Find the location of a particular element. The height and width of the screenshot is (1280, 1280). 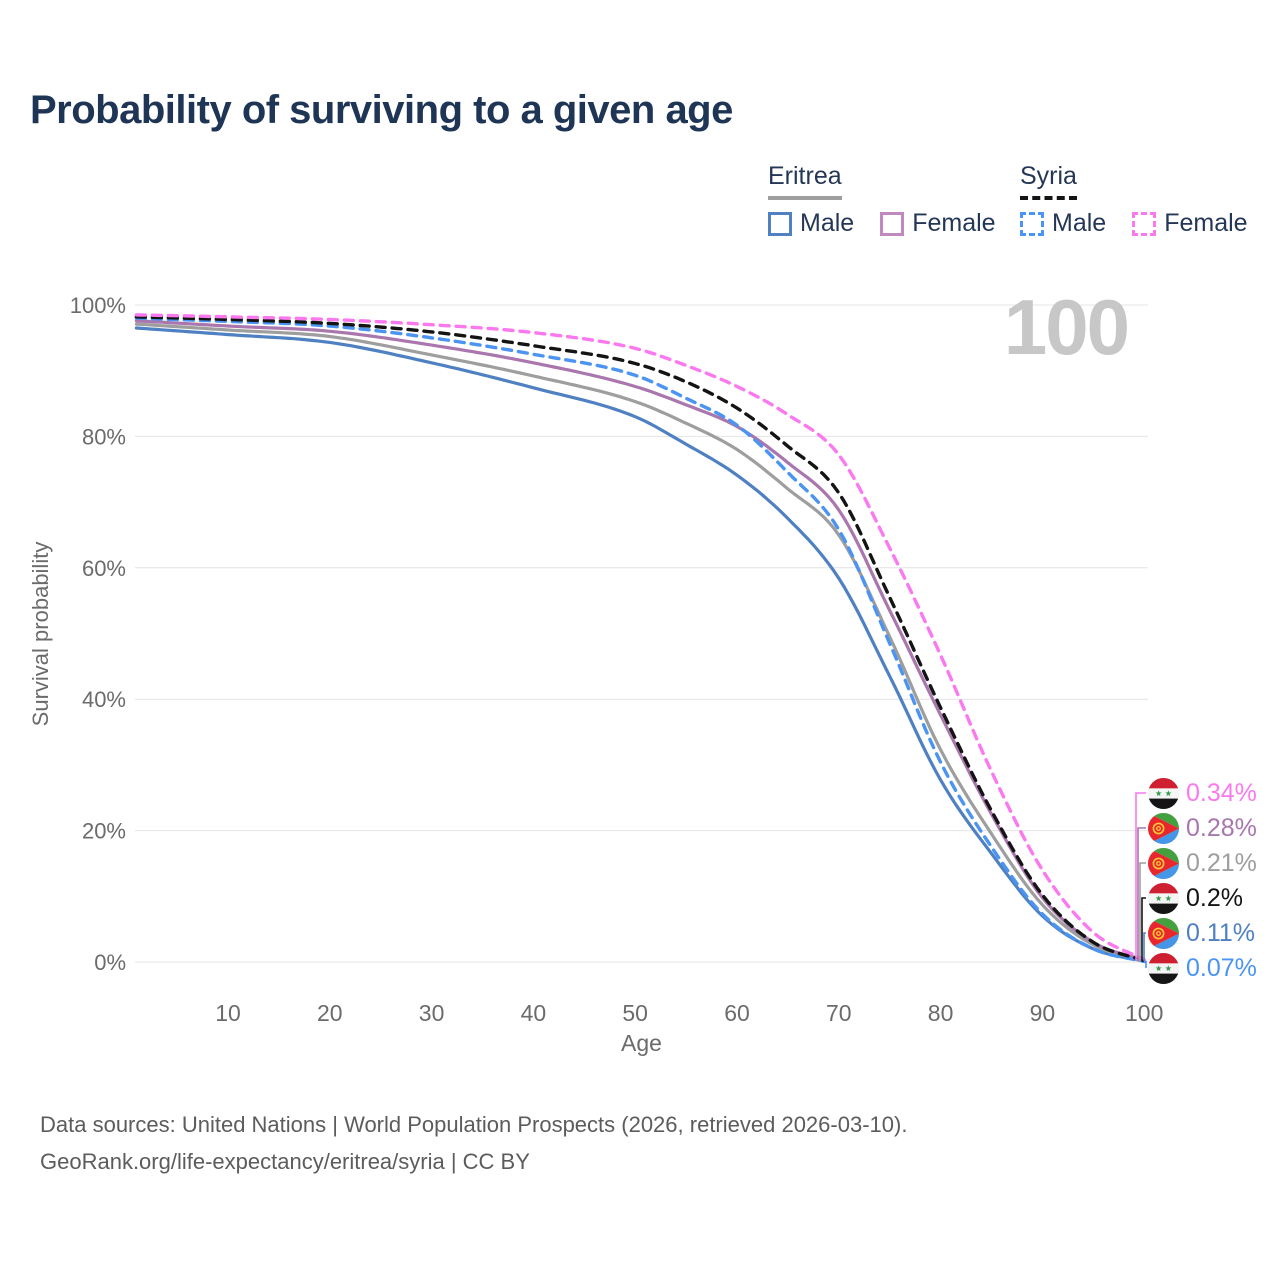

legend-item-syria-female: Female is located at coordinates (1190, 223).